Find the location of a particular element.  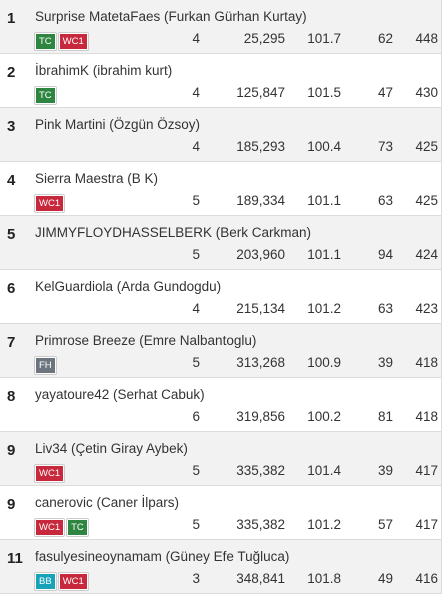

rank: 8 is located at coordinates (11, 396).